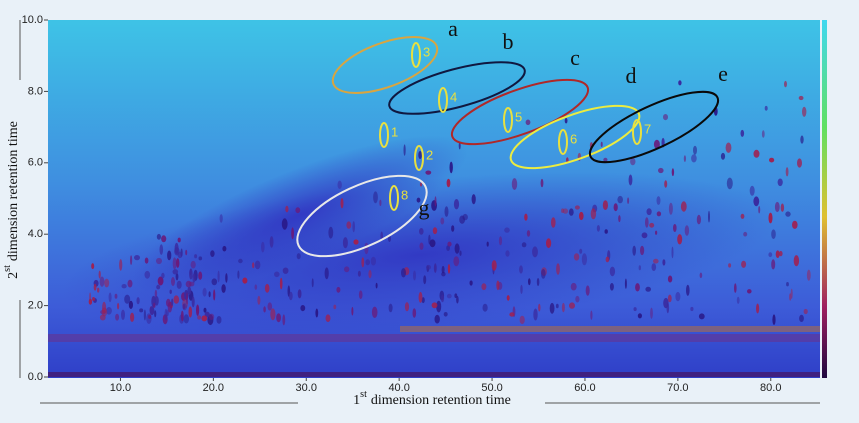  What do you see at coordinates (306, 388) in the screenshot?
I see `x-tick-label: 30.0` at bounding box center [306, 388].